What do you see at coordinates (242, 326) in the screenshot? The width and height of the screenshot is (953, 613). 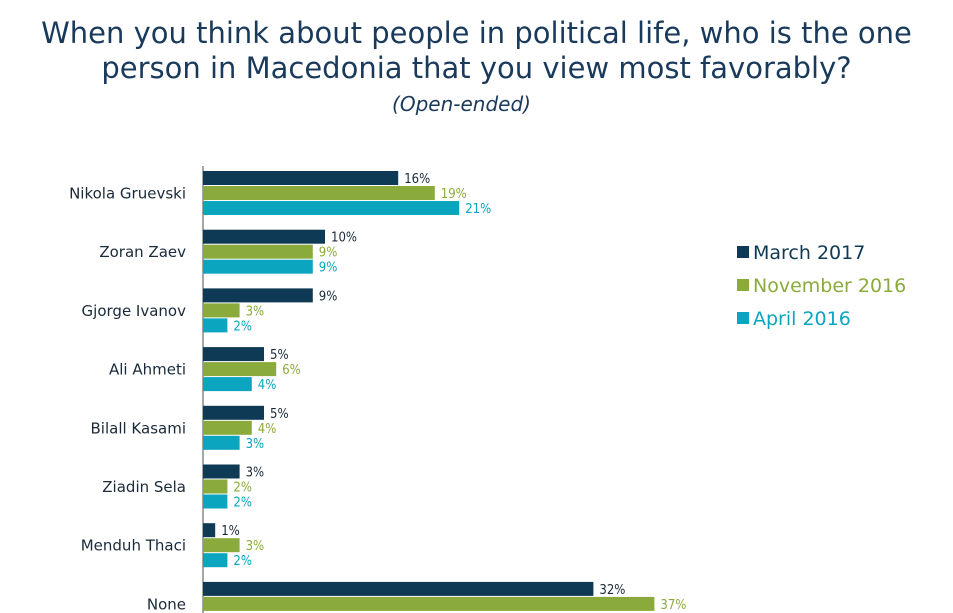 I see `value-label-april-2016-gjorge-ivanov: 2%` at bounding box center [242, 326].